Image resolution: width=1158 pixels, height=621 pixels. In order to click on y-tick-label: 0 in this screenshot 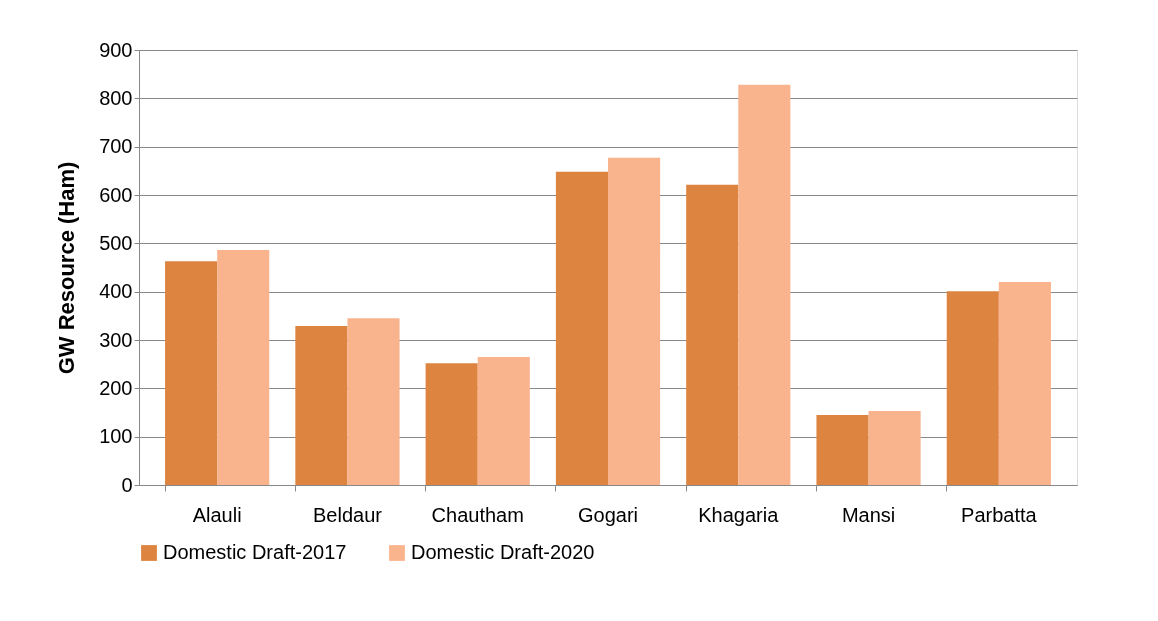, I will do `click(127, 484)`.